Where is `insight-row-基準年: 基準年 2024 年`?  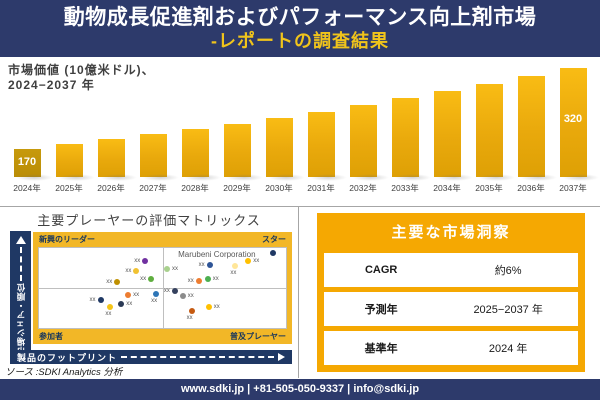
insight-row-基準年: 基準年 2024 年 is located at coordinates (451, 348).